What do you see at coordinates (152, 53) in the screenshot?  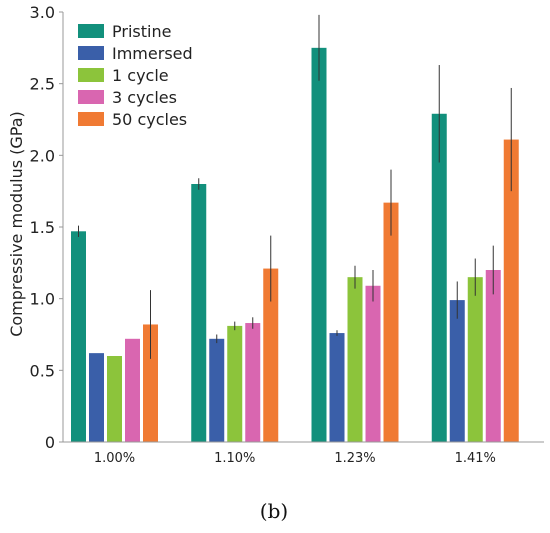 I see `legend-label: Immersed` at bounding box center [152, 53].